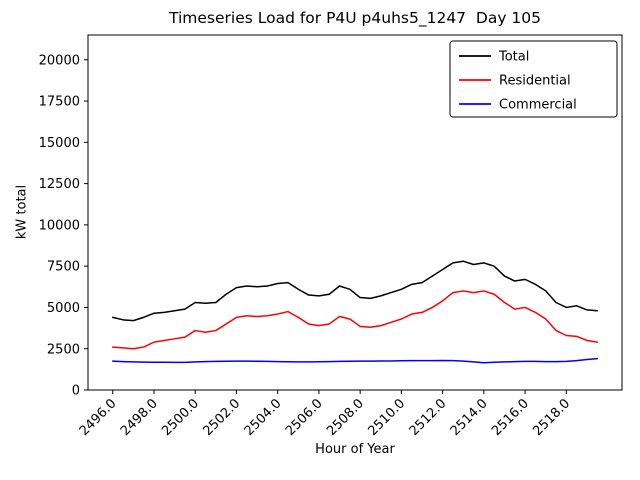 The image size is (640, 480). What do you see at coordinates (59, 143) in the screenshot?
I see `y-tick-label: 15000` at bounding box center [59, 143].